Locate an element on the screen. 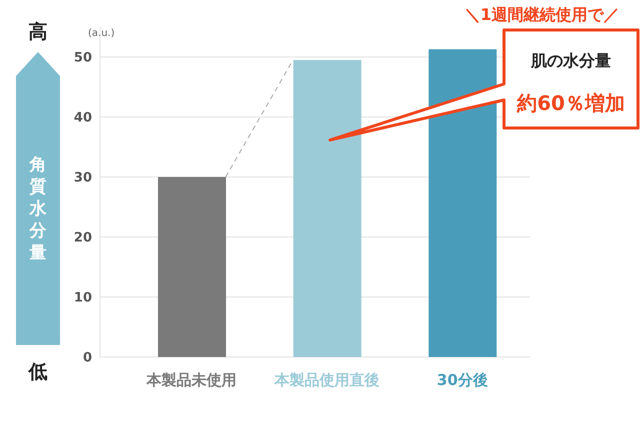 This screenshot has width=642, height=422. annotation: 約60％増加 is located at coordinates (570, 103).